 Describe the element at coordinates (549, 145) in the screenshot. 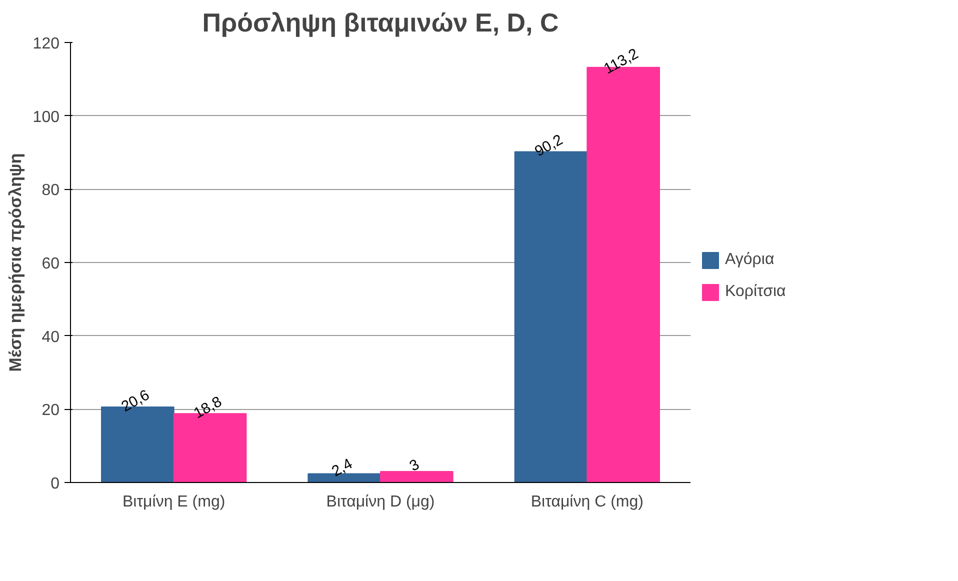

I see `data-label: 90,2` at that location.